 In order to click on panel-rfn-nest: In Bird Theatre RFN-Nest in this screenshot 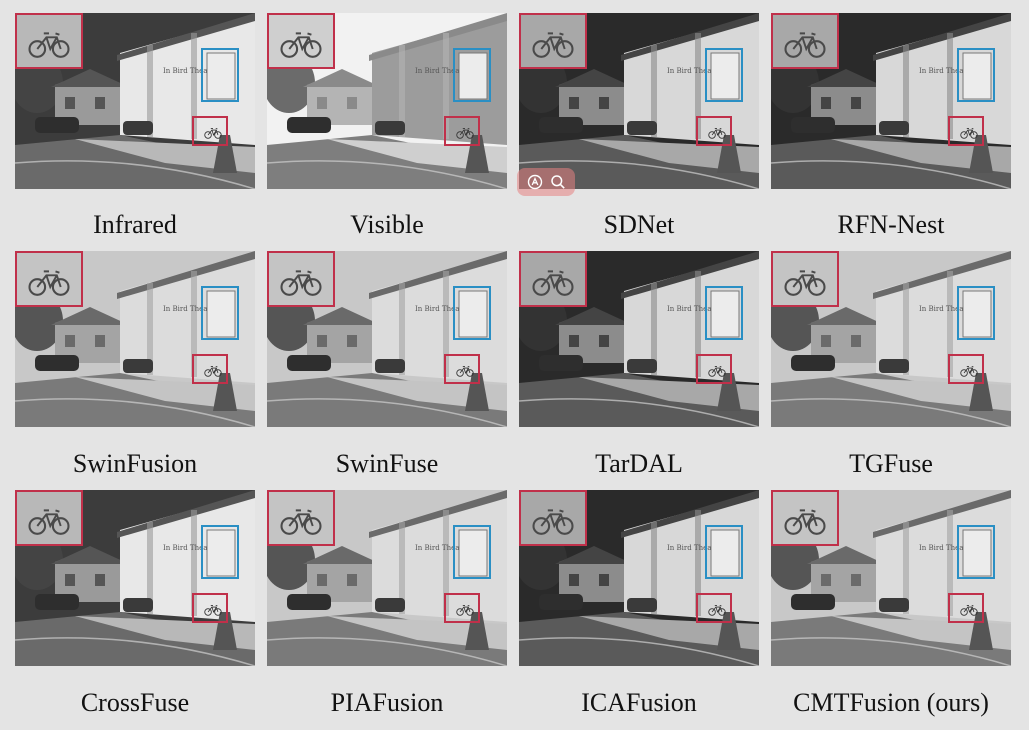, I will do `click(891, 126)`.